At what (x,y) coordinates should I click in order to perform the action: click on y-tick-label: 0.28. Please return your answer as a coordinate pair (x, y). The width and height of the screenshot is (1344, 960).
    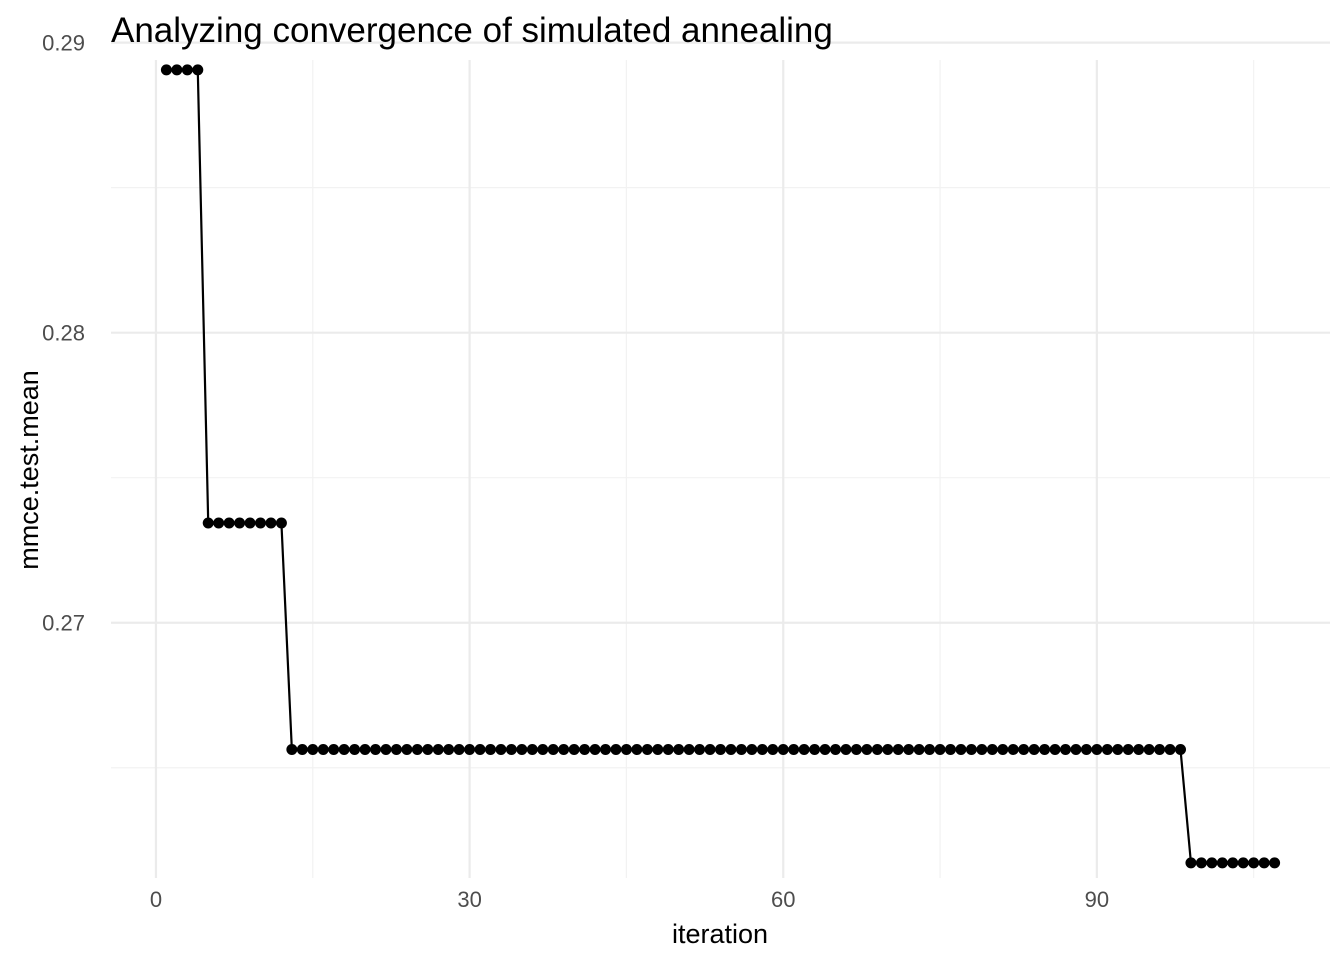
    Looking at the image, I should click on (63, 333).